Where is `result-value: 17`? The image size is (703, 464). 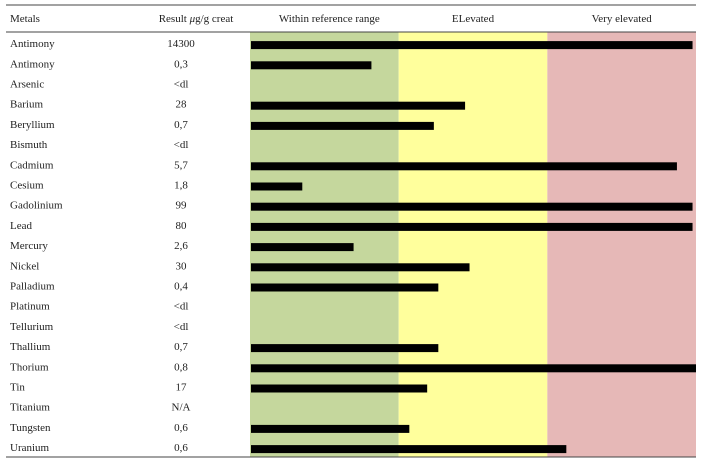 result-value: 17 is located at coordinates (182, 388).